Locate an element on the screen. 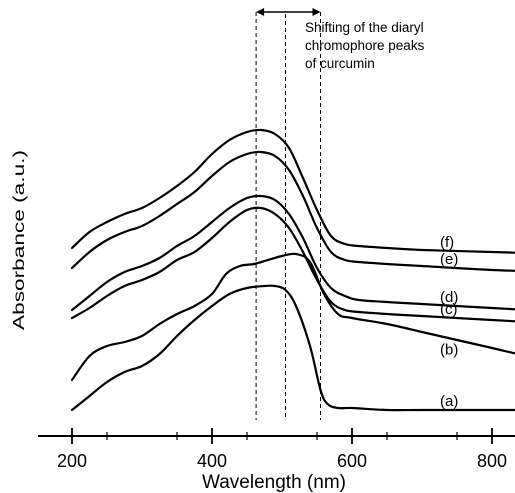  annotation-line-1: Shifting of the diaryl is located at coordinates (364, 27).